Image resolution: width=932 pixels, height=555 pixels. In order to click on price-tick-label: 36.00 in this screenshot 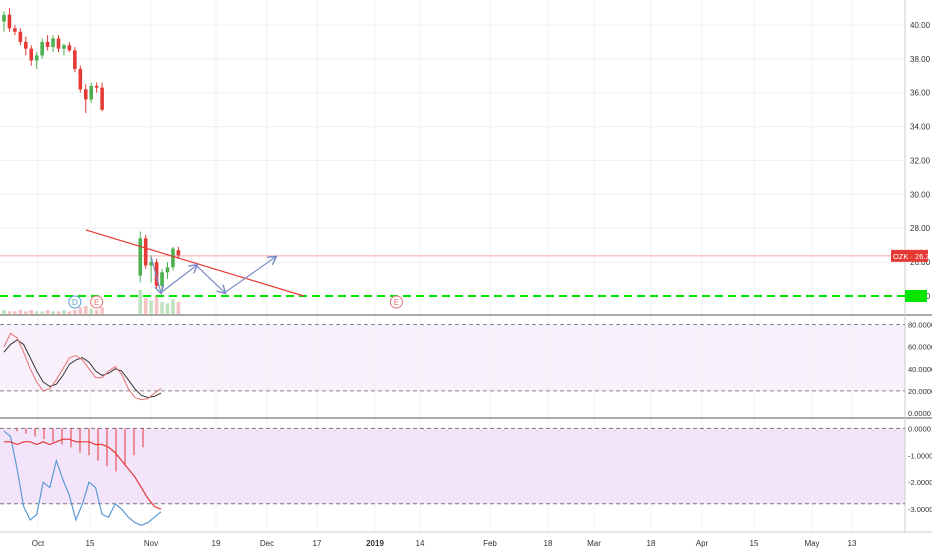, I will do `click(920, 93)`.